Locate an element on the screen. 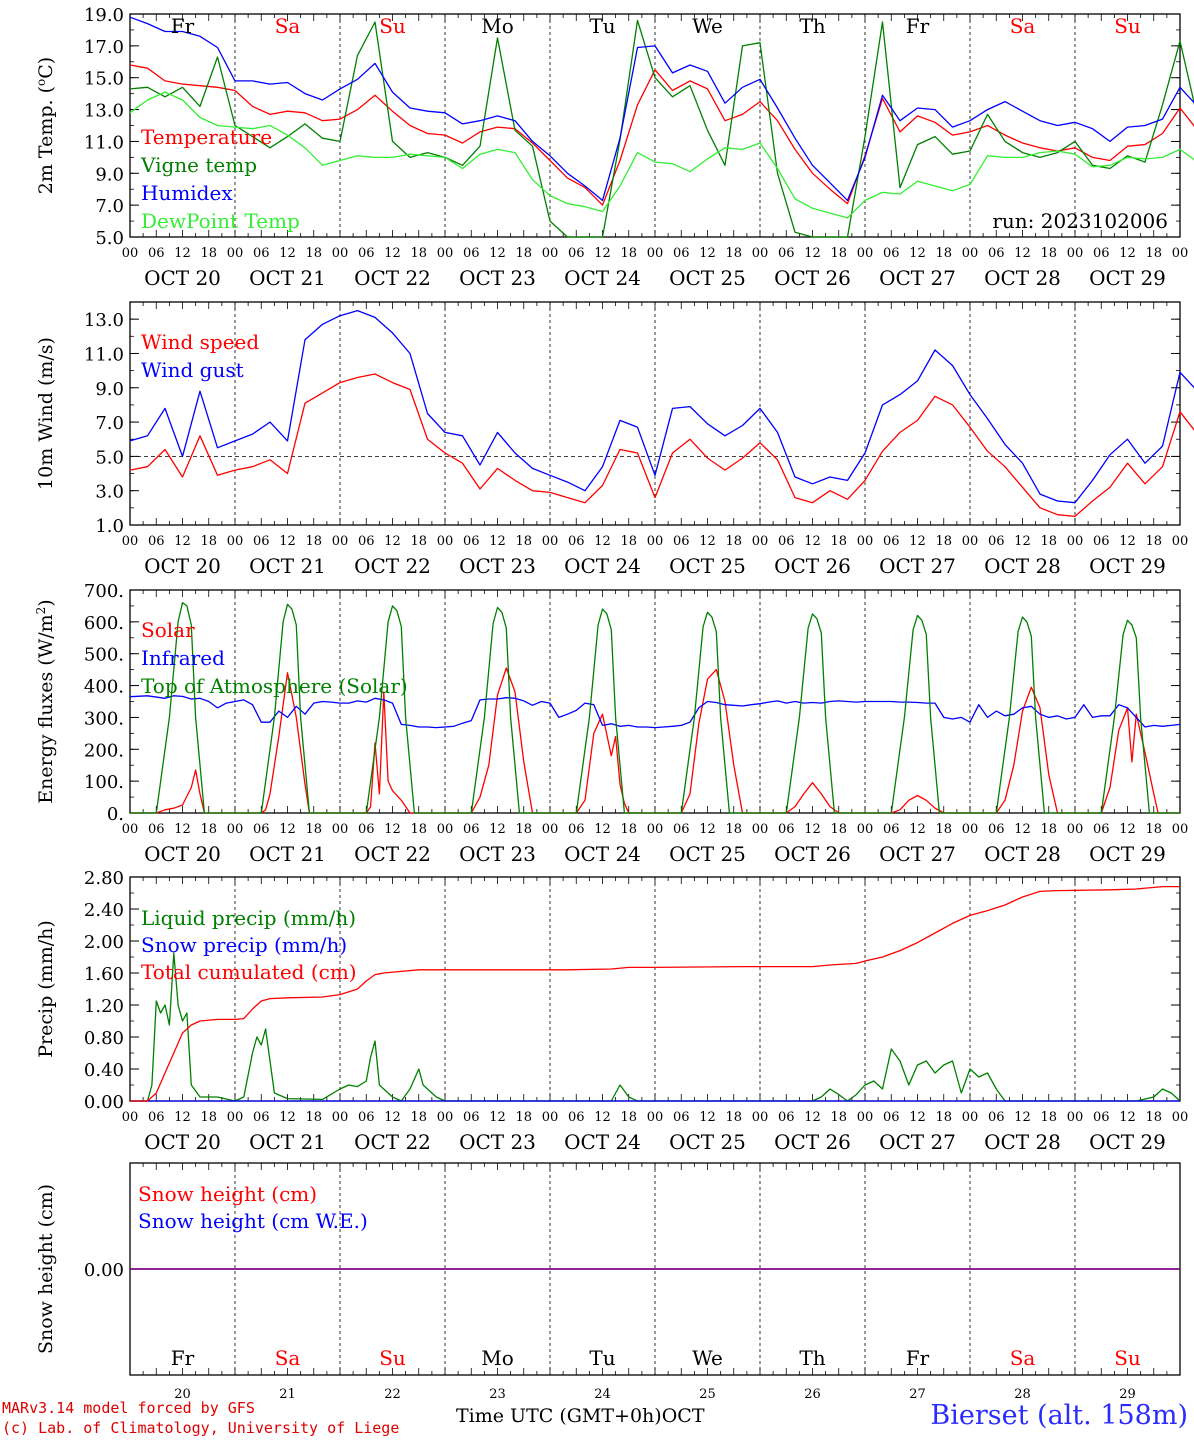 The image size is (1194, 1440). y-tick-label: 400. is located at coordinates (104, 687).